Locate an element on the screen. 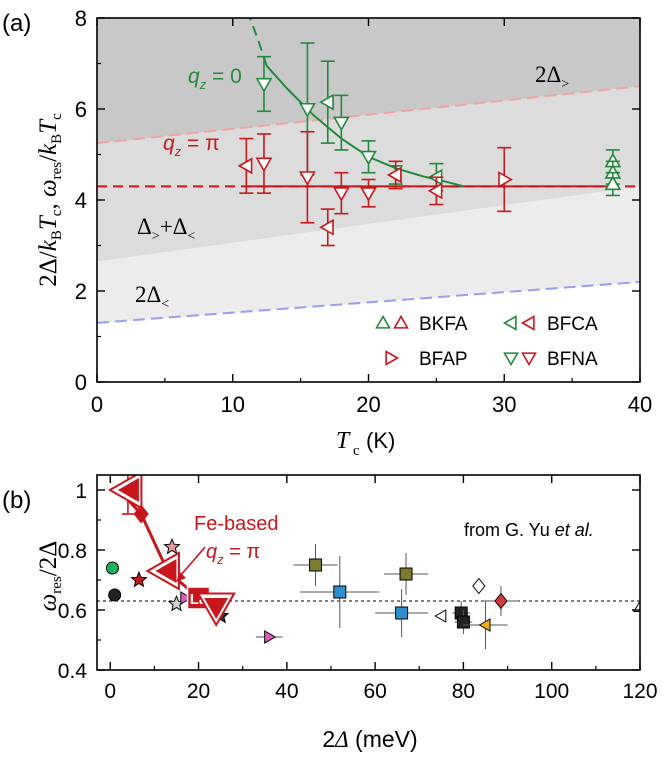 Image resolution: width=662 pixels, height=765 pixels. panel-a-xlabel-sub: c is located at coordinates (356, 451).